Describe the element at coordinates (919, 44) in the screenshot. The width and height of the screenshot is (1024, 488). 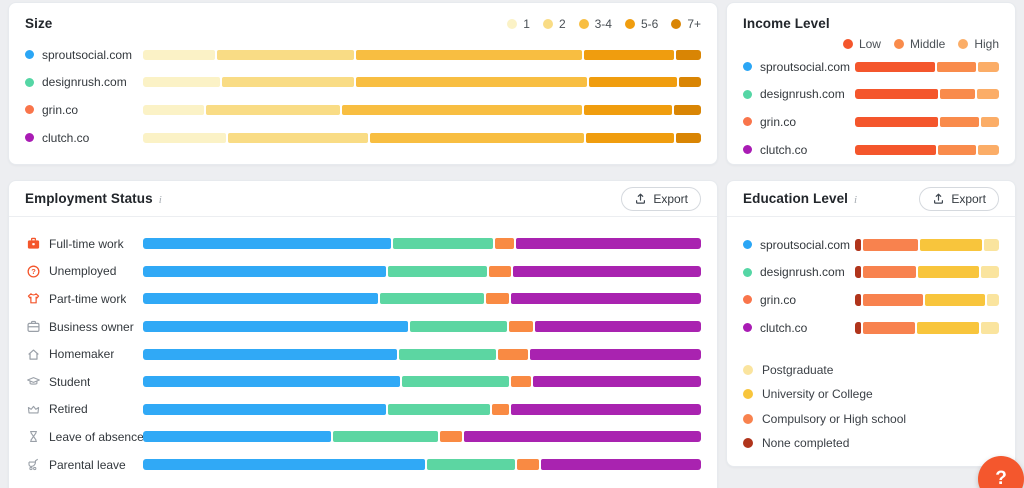
I see `legend-item: Middle` at that location.